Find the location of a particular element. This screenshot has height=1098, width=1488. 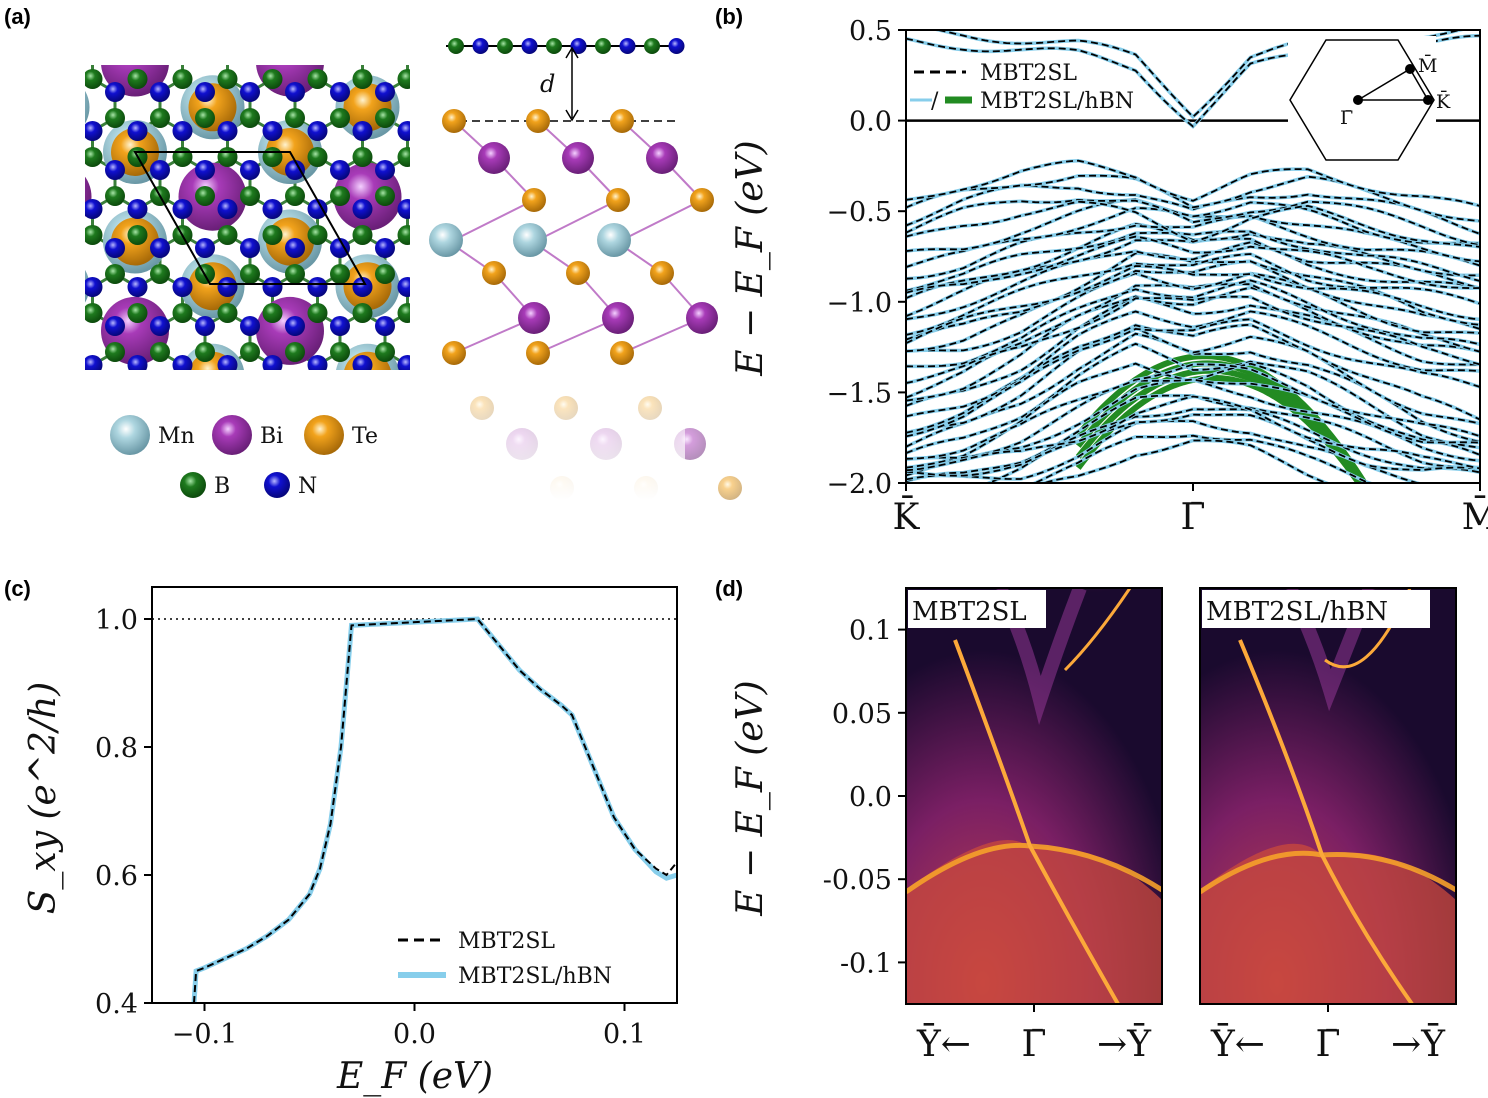

legend-swatch-n is located at coordinates (277, 485).